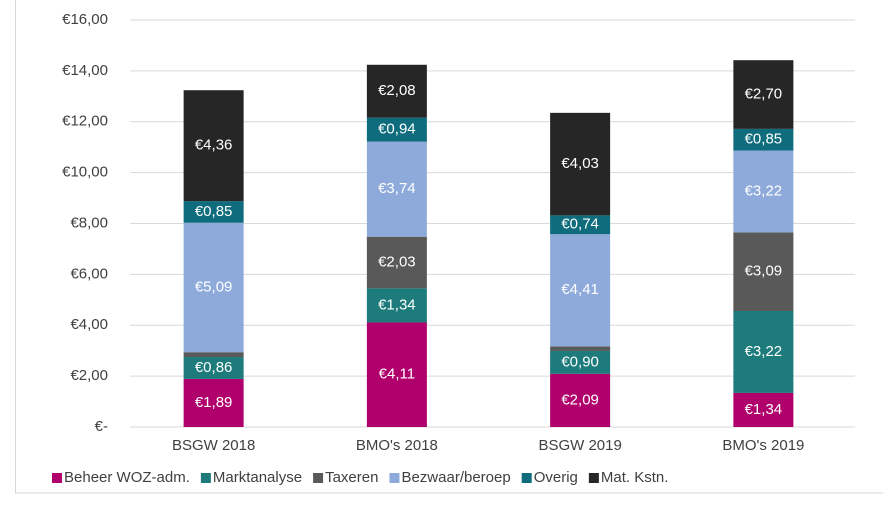  Describe the element at coordinates (455, 477) in the screenshot. I see `legend-label: Bezwaar/beroep` at that location.